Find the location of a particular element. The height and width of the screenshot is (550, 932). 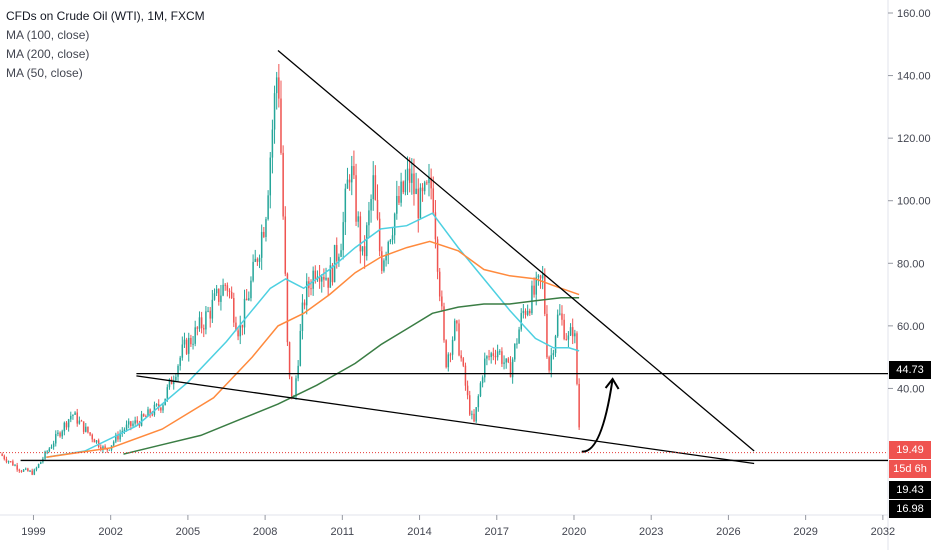

y-tick-label: 80.00 is located at coordinates (911, 264).